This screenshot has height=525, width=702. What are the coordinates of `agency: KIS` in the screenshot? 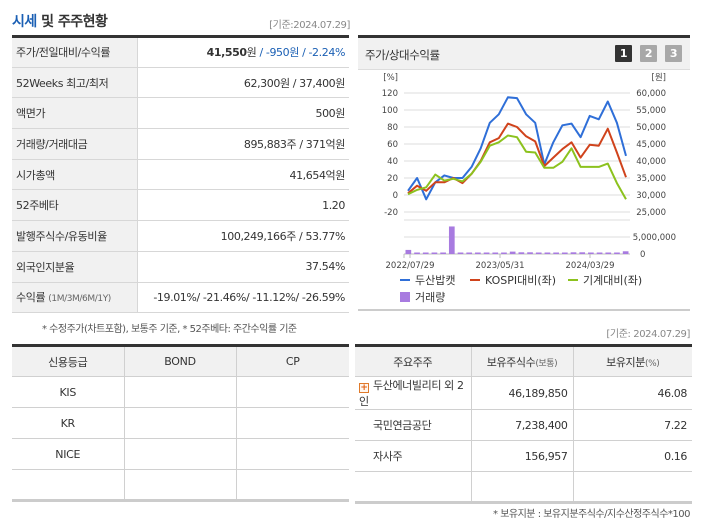 It's located at (68, 392).